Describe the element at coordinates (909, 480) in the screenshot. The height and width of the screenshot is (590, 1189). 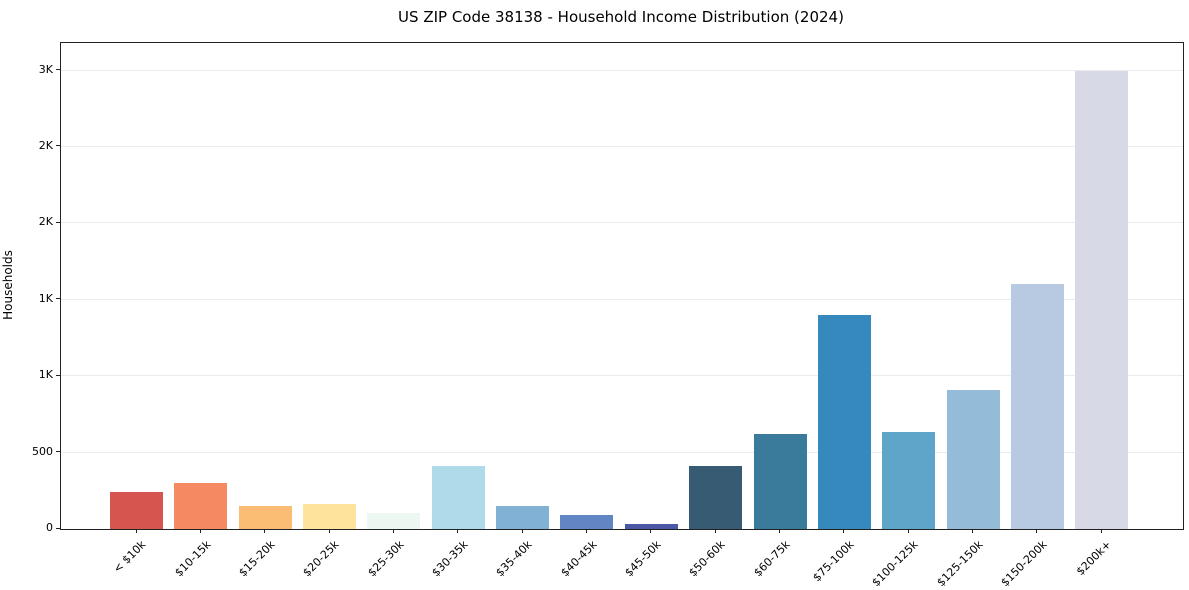
I see `bar-100-125k` at that location.